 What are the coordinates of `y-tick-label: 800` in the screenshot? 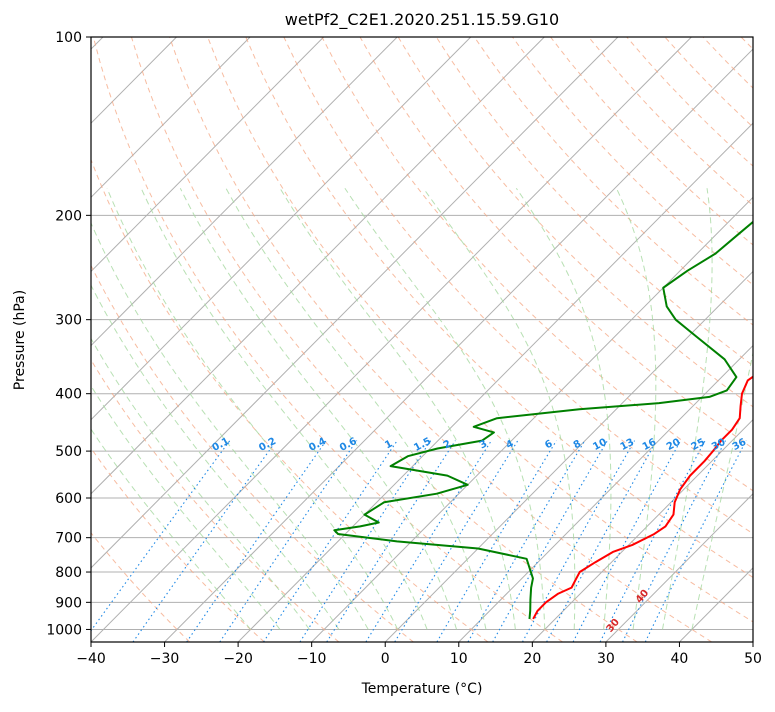 It's located at (68, 573).